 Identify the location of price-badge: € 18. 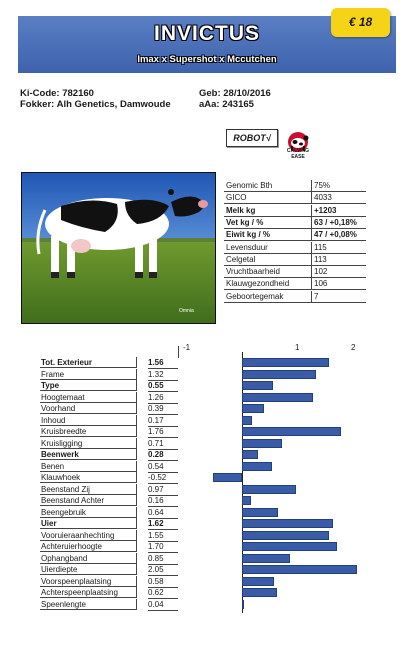
(360, 22).